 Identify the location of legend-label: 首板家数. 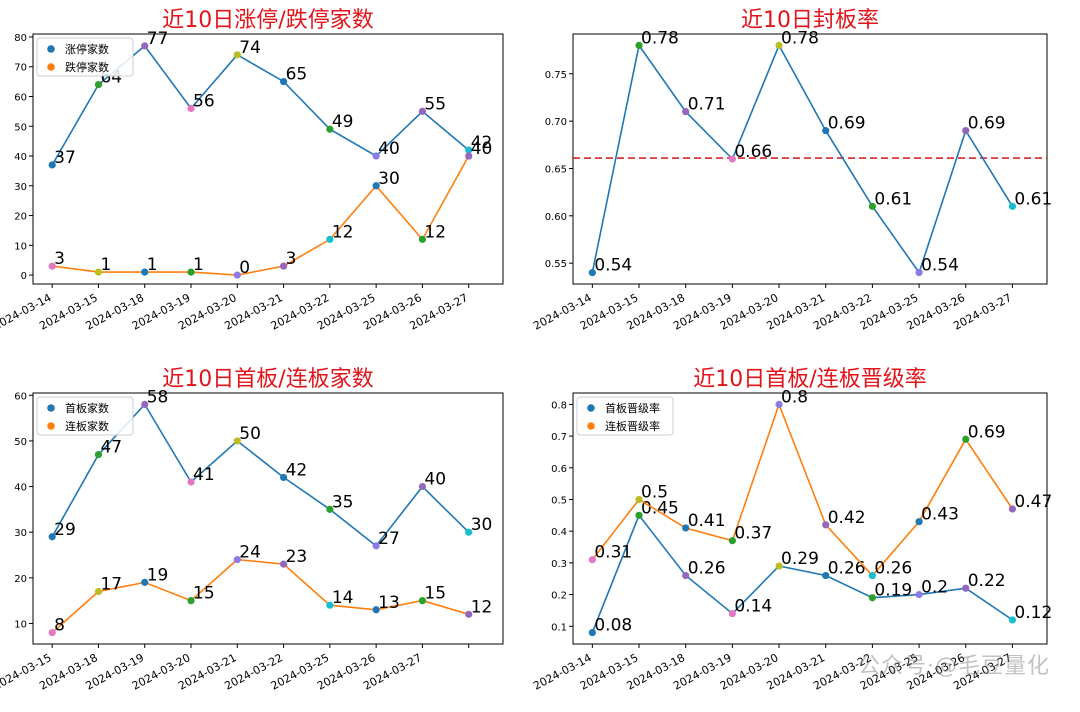
(87, 408).